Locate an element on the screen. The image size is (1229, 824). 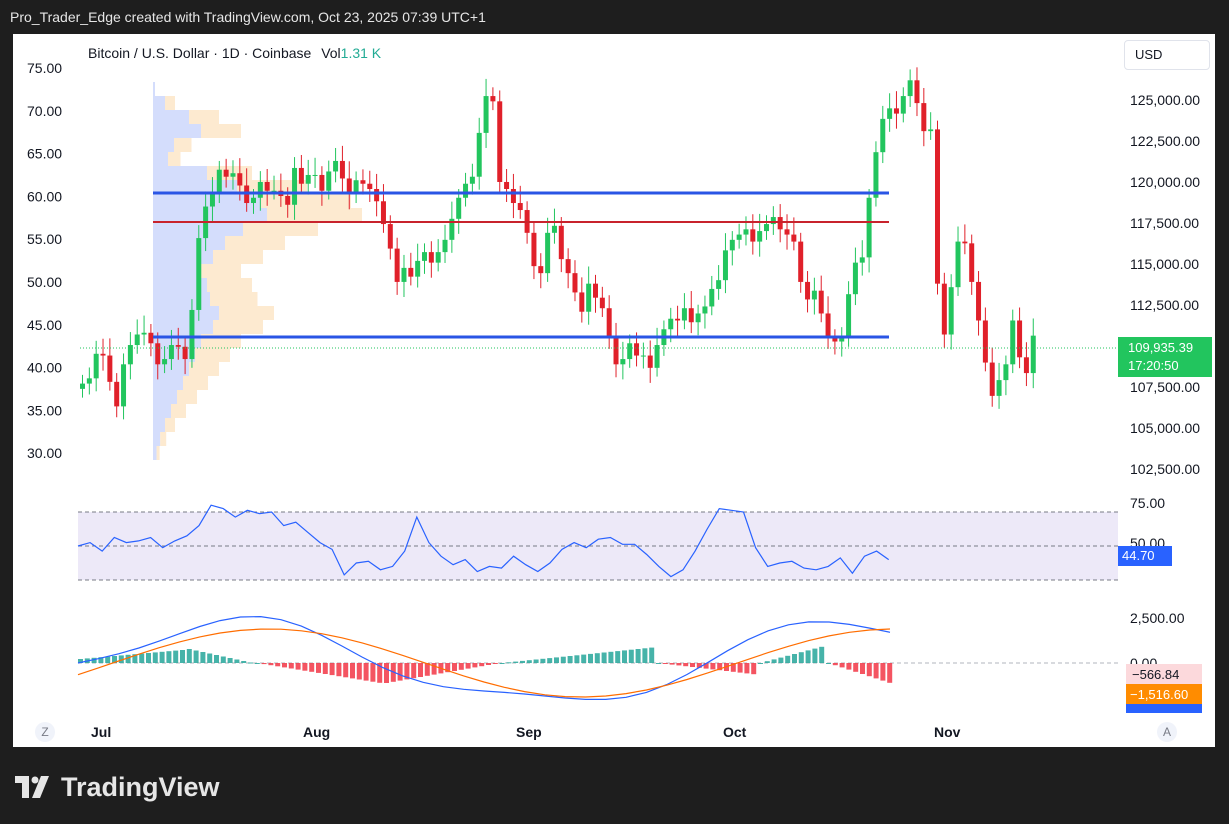
left-axis-tick-label: 45.00 is located at coordinates (44, 325).